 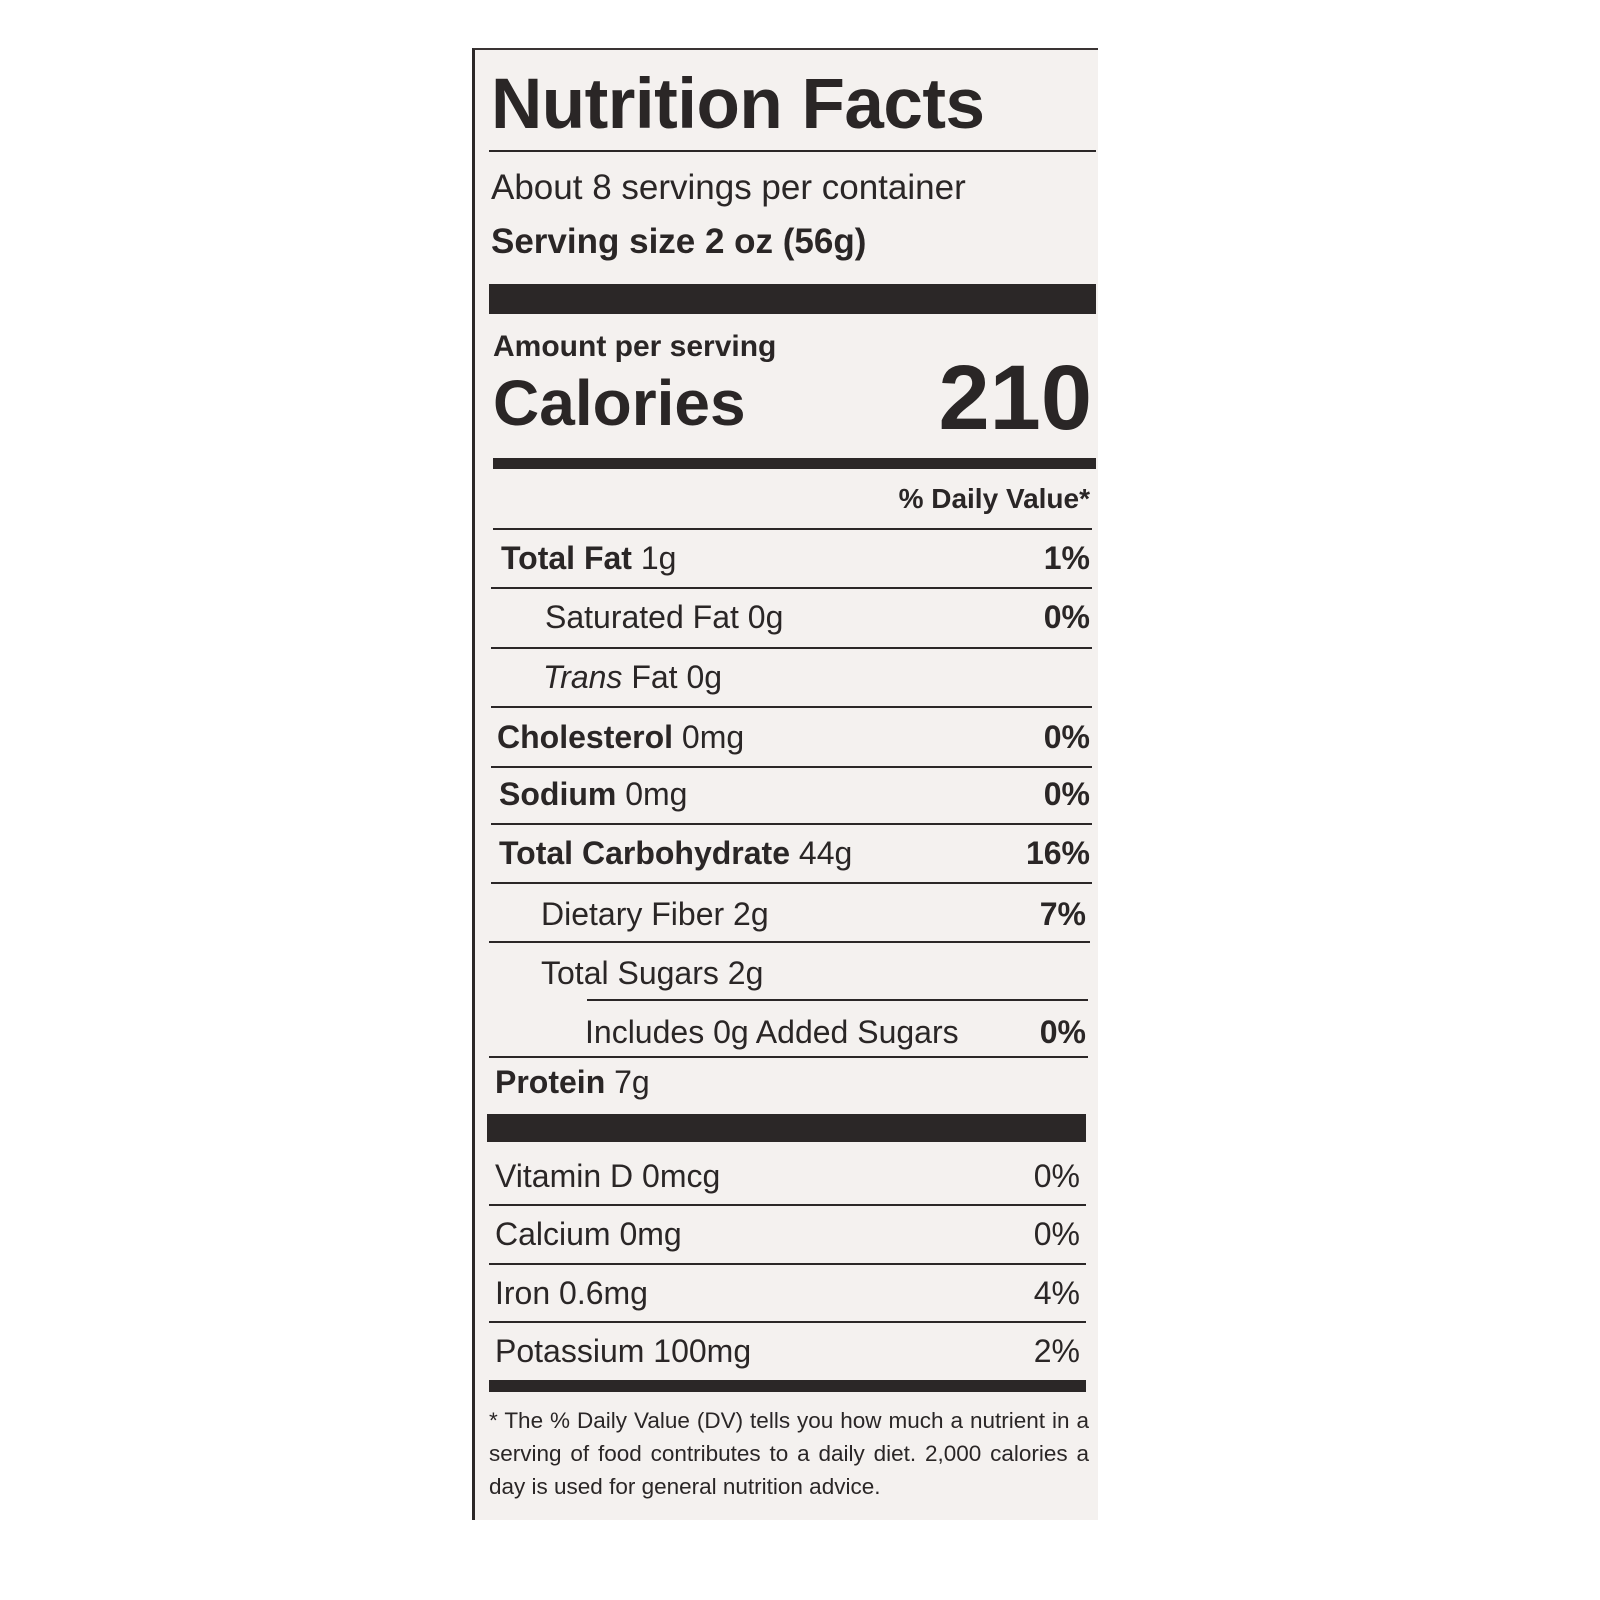 What do you see at coordinates (813, 913) in the screenshot?
I see `nutrient-row-dietary-fiber: Dietary Fiber 2g 7%` at bounding box center [813, 913].